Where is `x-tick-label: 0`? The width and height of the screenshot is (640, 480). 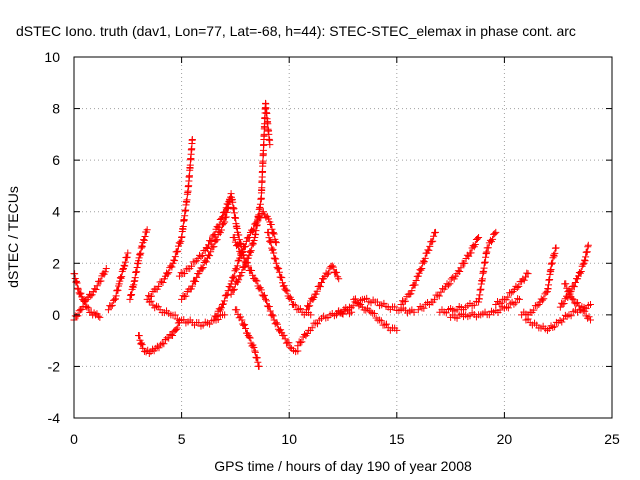
x-tick-label: 0 is located at coordinates (74, 439).